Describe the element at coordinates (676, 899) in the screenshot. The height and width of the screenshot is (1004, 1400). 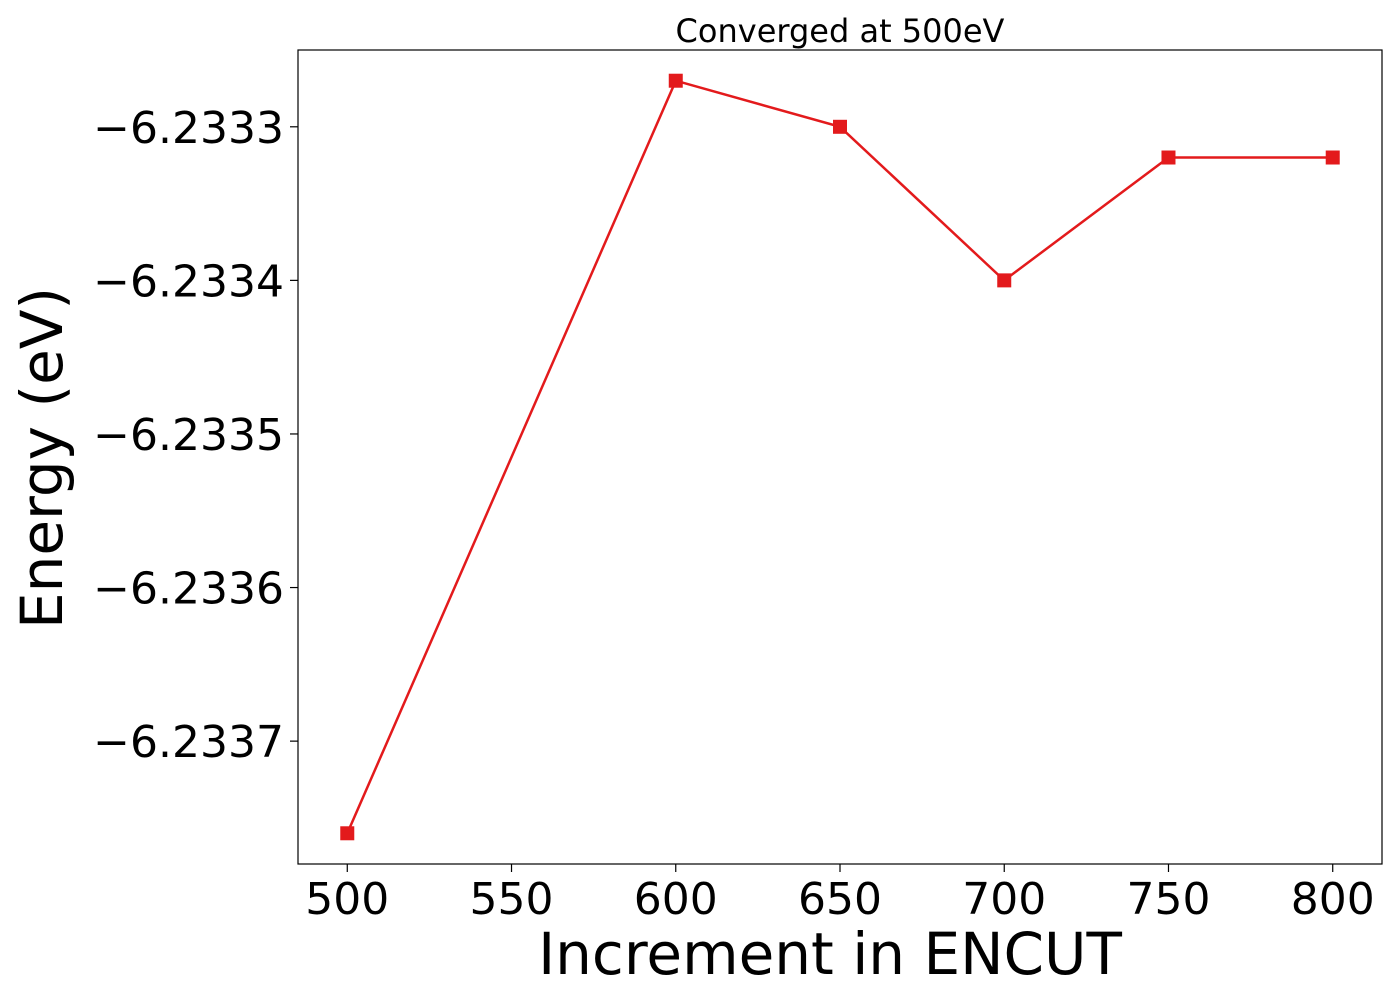
I see `x-tick-label: 600` at that location.